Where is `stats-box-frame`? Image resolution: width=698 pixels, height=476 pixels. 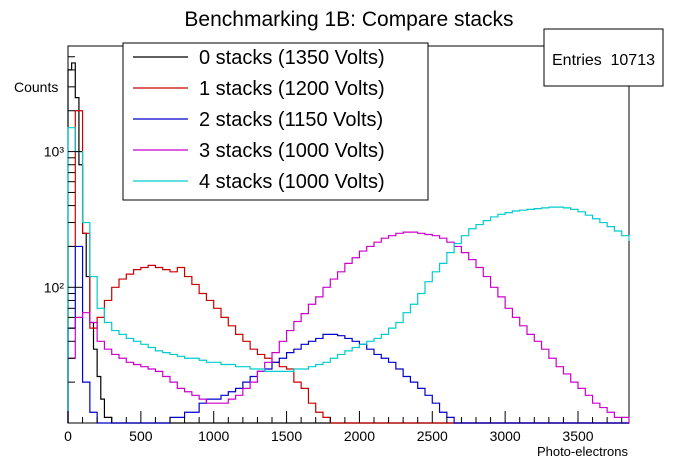
stats-box-frame is located at coordinates (603, 57).